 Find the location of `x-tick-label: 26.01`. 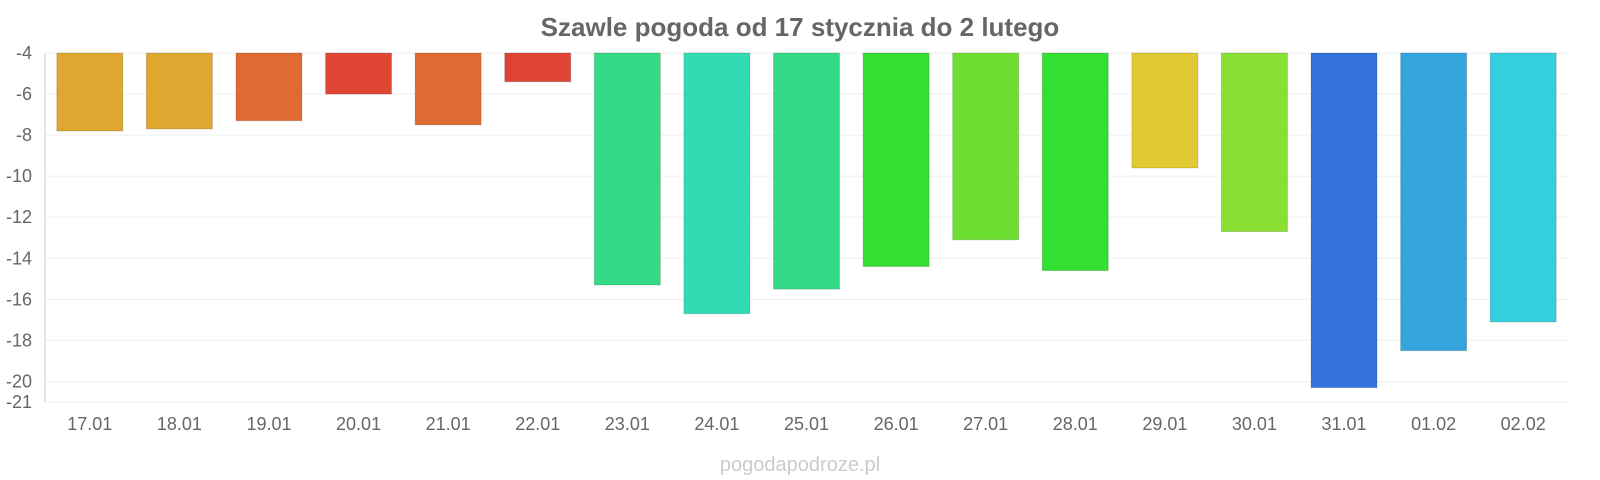

x-tick-label: 26.01 is located at coordinates (896, 424).